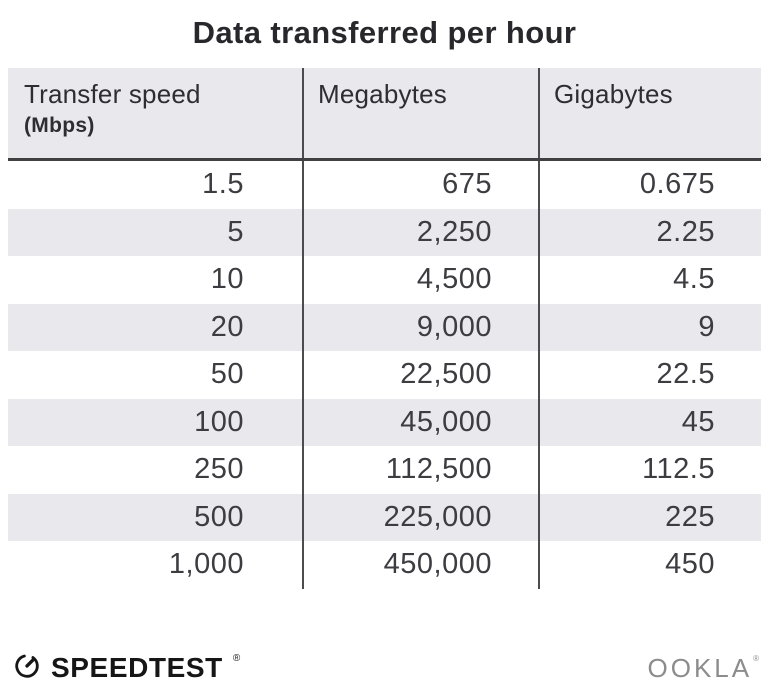 This screenshot has height=698, width=769. Describe the element at coordinates (227, 326) in the screenshot. I see `cell-transfer-speed: 20` at that location.